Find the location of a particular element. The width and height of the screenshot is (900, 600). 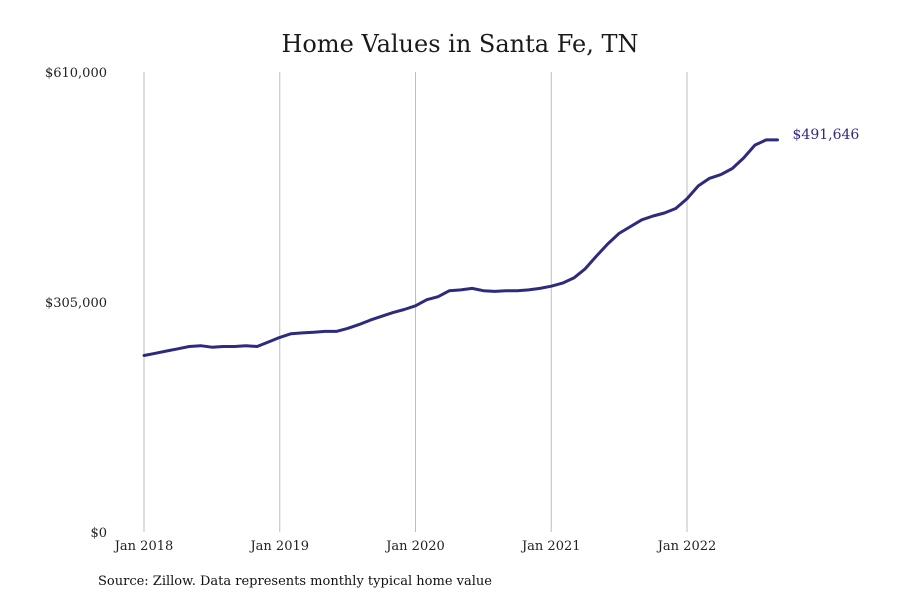

x-tick-label: Jan 2018 is located at coordinates (143, 546).